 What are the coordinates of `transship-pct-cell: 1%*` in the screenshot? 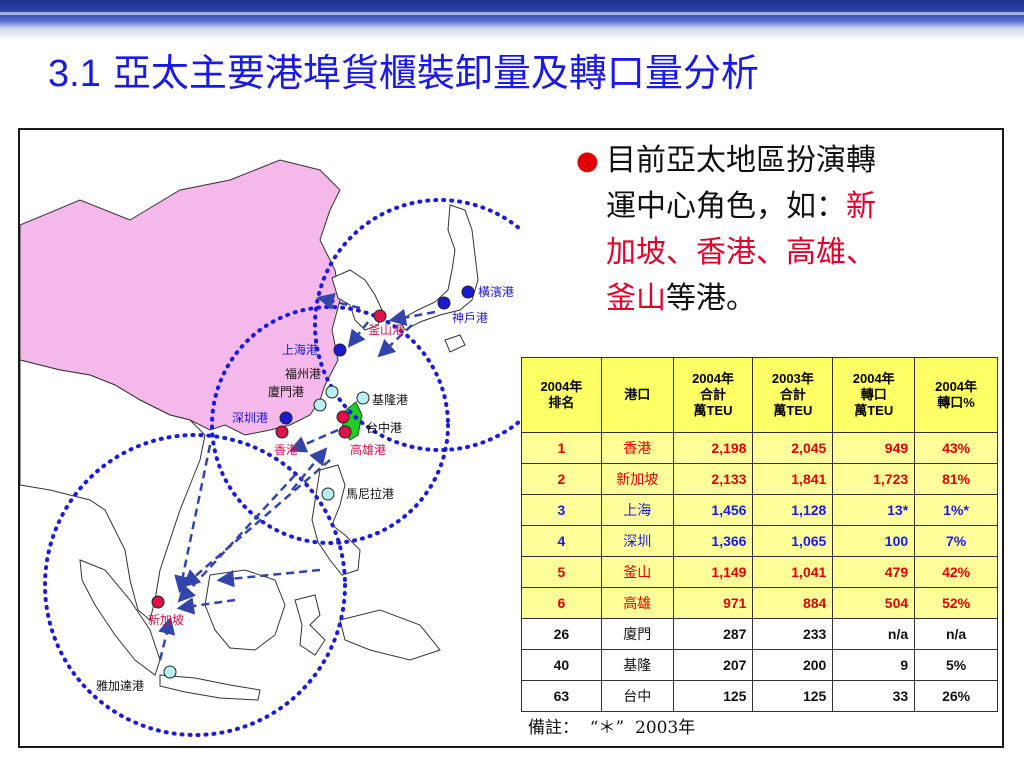 It's located at (956, 510).